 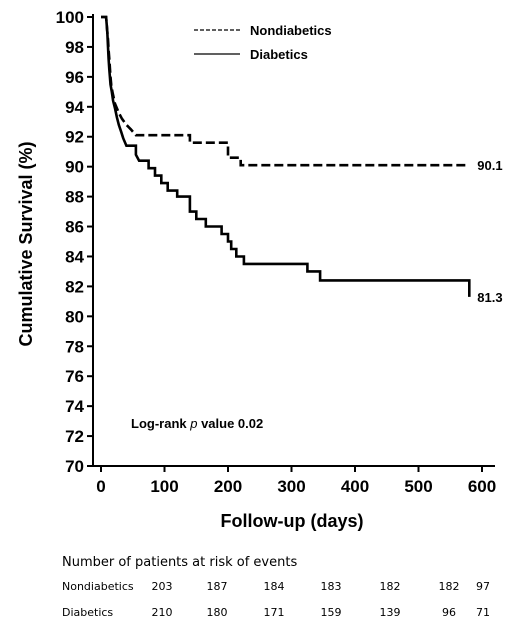 What do you see at coordinates (489, 297) in the screenshot?
I see `series-end-label-diabetics: 81.3` at bounding box center [489, 297].